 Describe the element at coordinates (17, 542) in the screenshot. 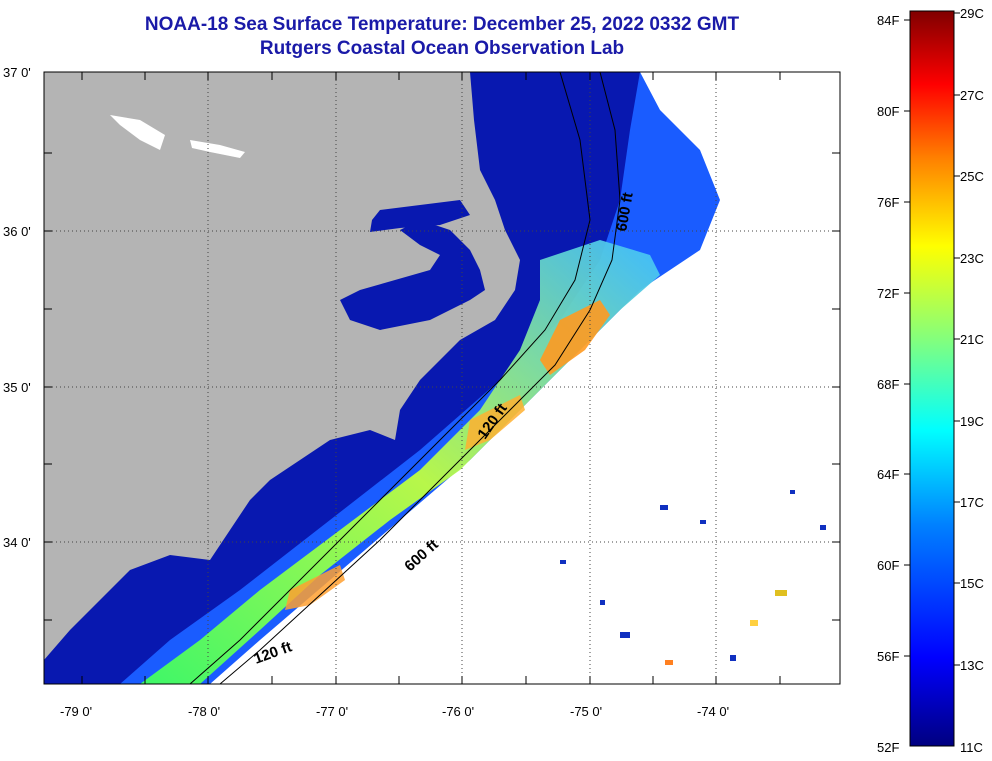

I see `lat-label: 34 0'` at that location.